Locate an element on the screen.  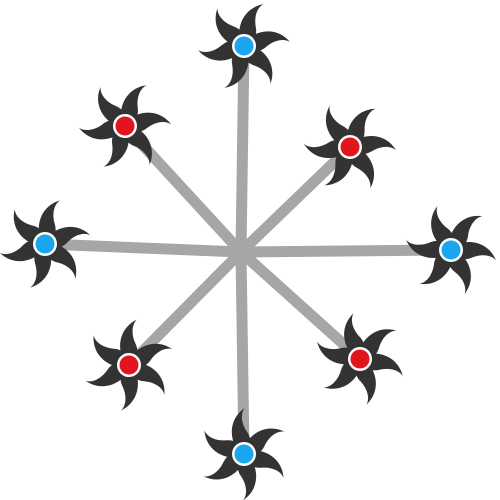
rotor-bottom-left is located at coordinates (129, 365).